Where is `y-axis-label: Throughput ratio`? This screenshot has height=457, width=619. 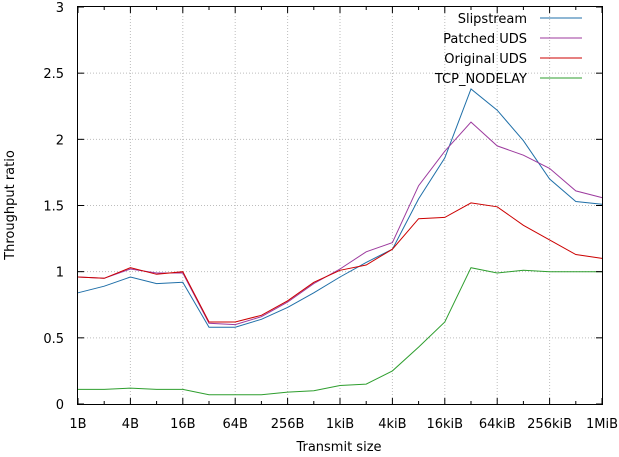 y-axis-label: Throughput ratio is located at coordinates (10, 205).